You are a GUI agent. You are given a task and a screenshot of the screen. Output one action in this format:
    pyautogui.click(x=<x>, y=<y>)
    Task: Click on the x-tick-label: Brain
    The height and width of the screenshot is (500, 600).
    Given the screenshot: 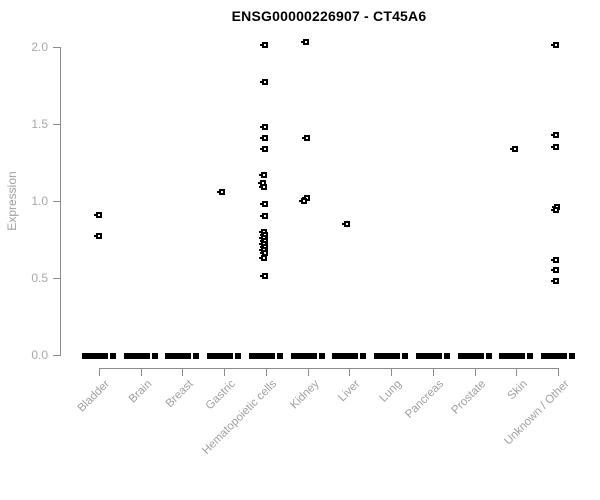 What is the action you would take?
    pyautogui.click(x=141, y=392)
    